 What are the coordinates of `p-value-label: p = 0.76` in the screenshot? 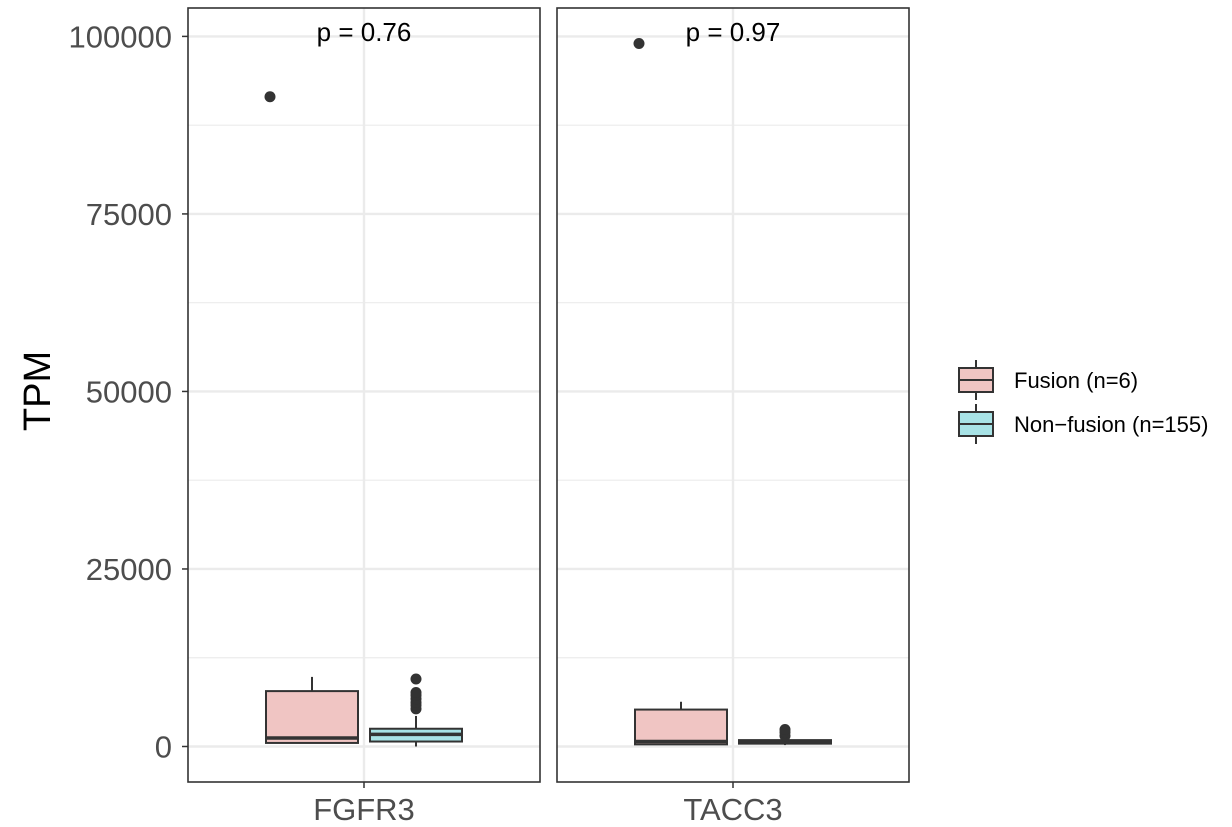 It's located at (364, 32).